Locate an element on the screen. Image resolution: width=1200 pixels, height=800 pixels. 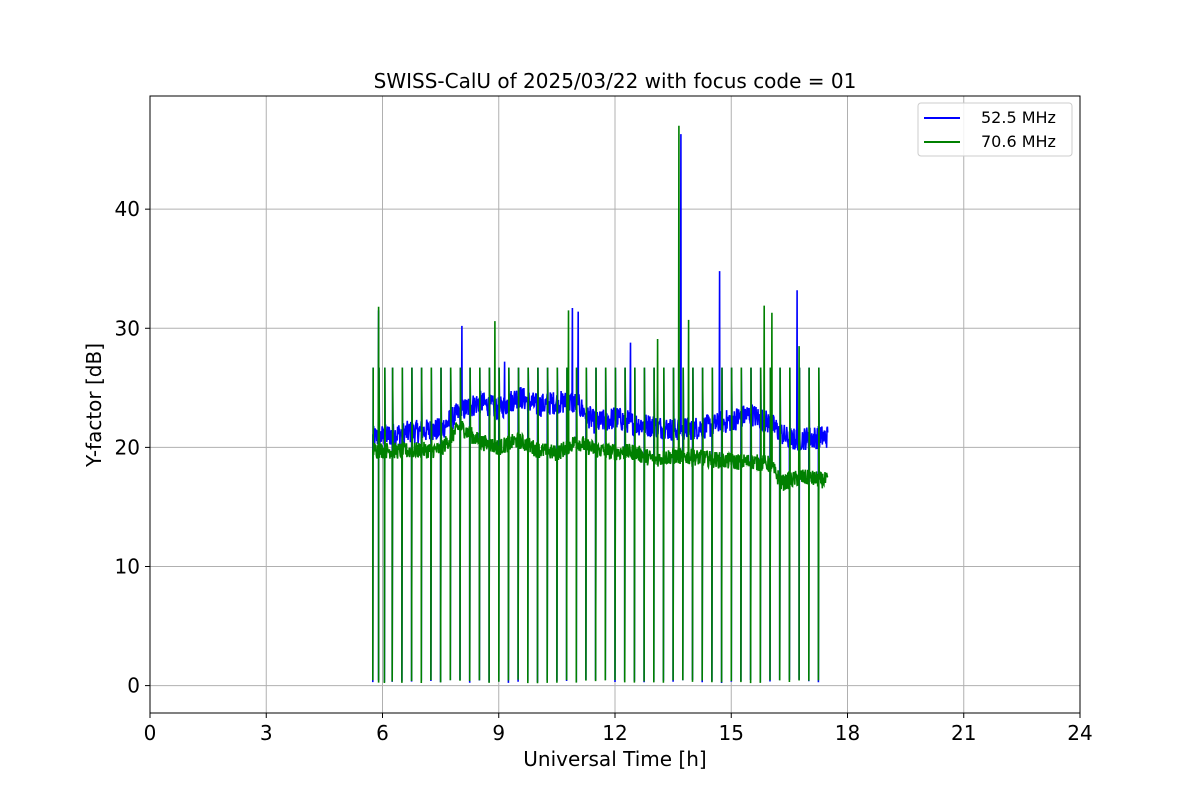
legend-label: 52.5 MHz is located at coordinates (1018, 117).